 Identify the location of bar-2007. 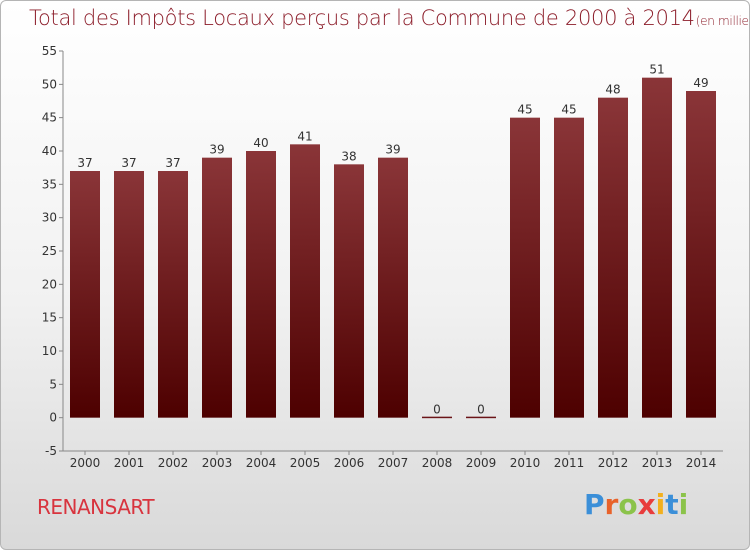
(393, 287).